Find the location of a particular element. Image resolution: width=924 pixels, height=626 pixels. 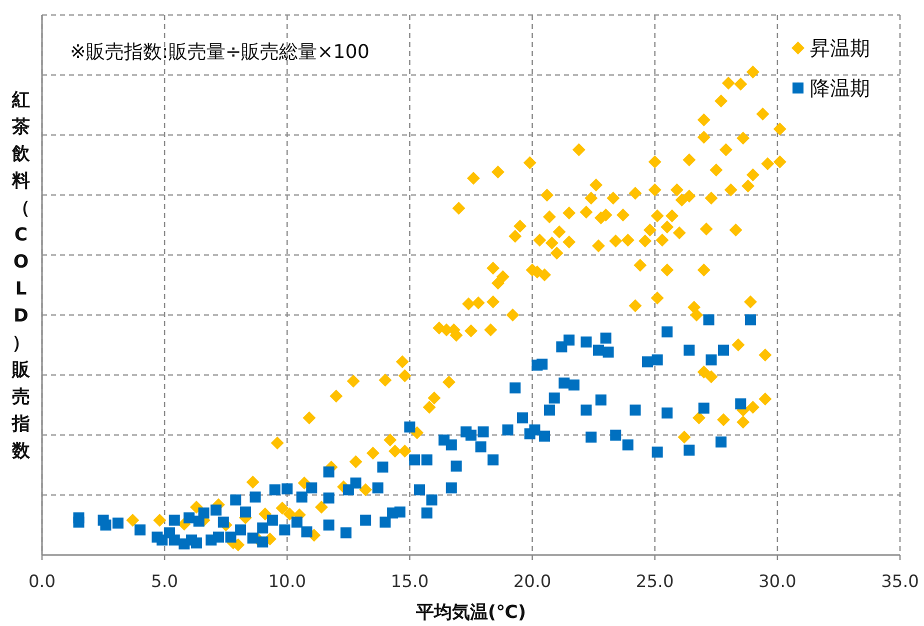

x-tick-label: 5.0 is located at coordinates (164, 582).